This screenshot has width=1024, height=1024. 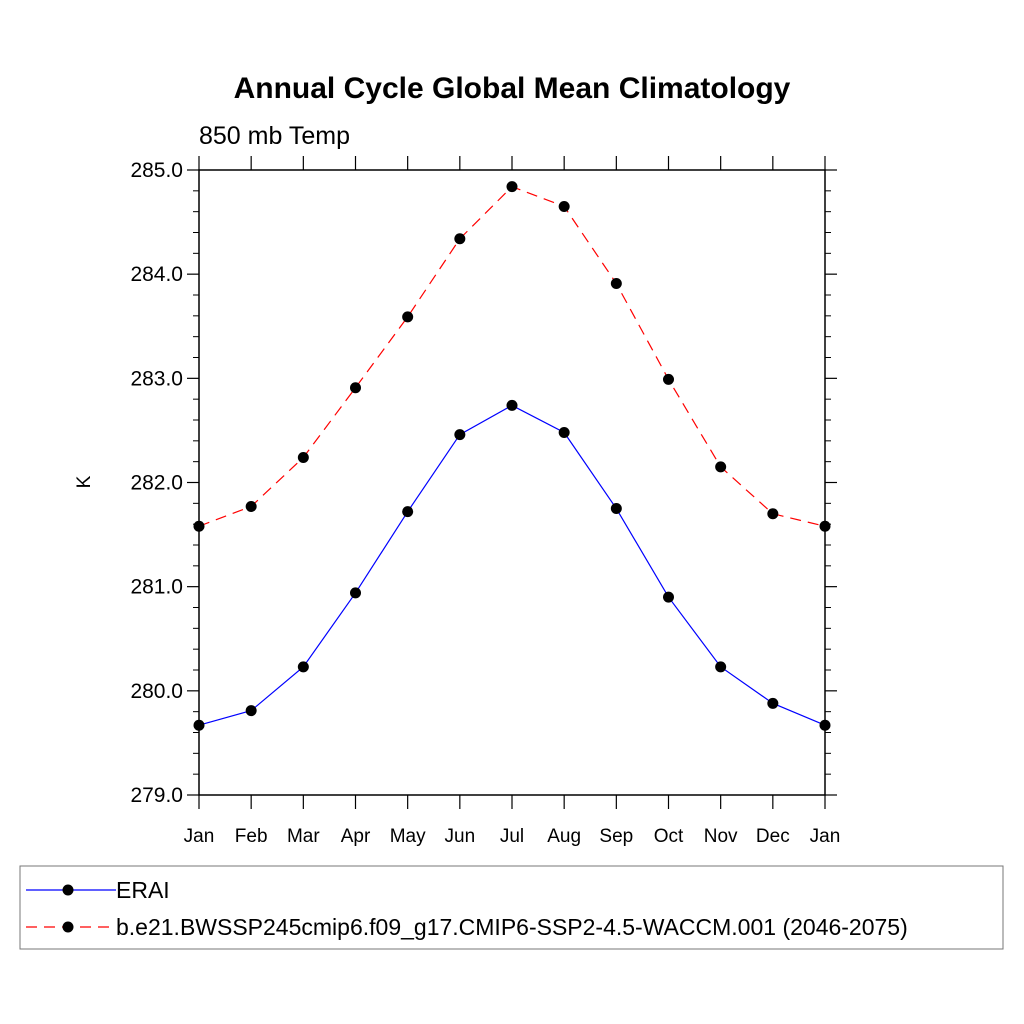 I want to click on x-tick-label: Nov, so click(x=721, y=836).